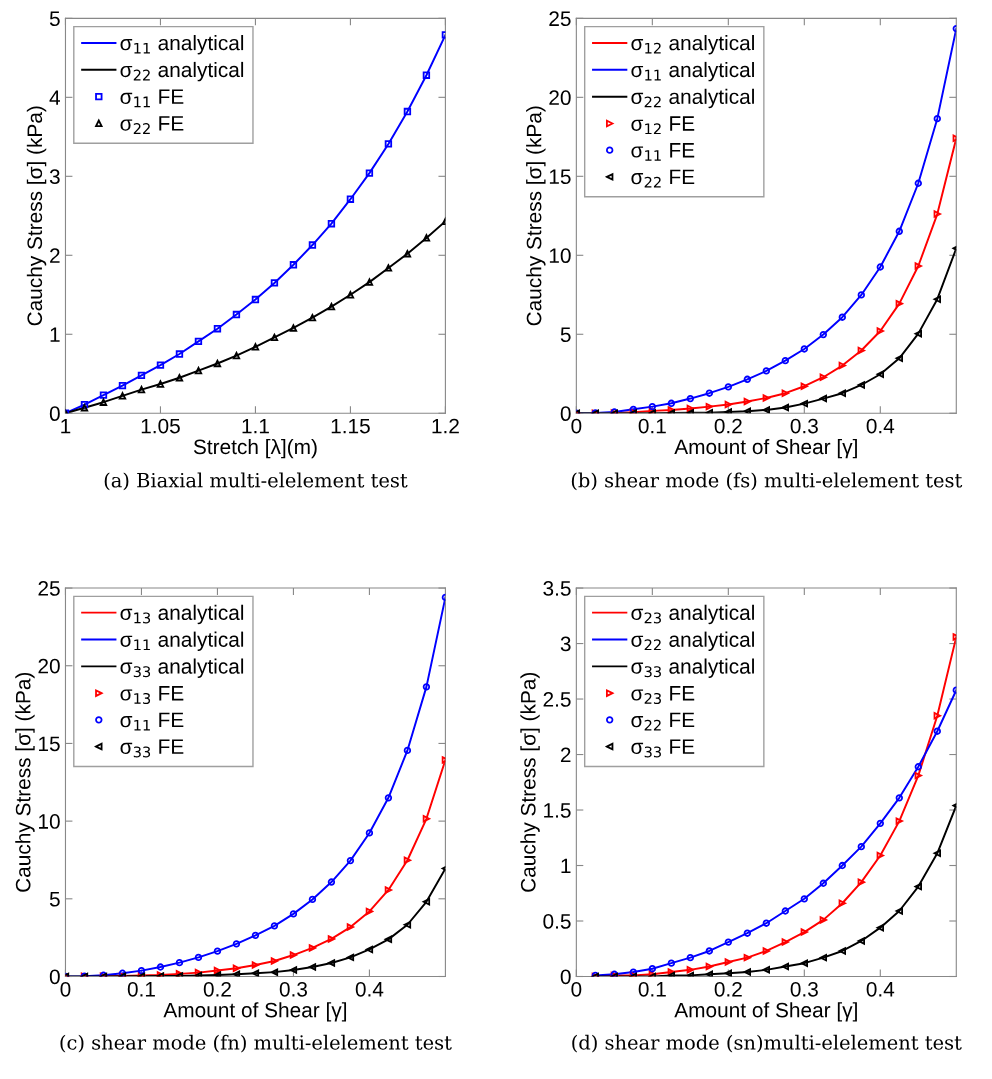  I want to click on y-tick-label: 2.5, so click(557, 699).